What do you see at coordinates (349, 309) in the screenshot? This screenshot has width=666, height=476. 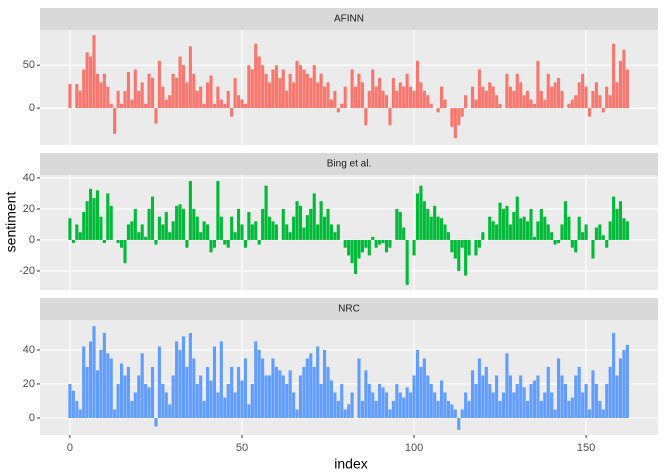 I see `strip` at bounding box center [349, 309].